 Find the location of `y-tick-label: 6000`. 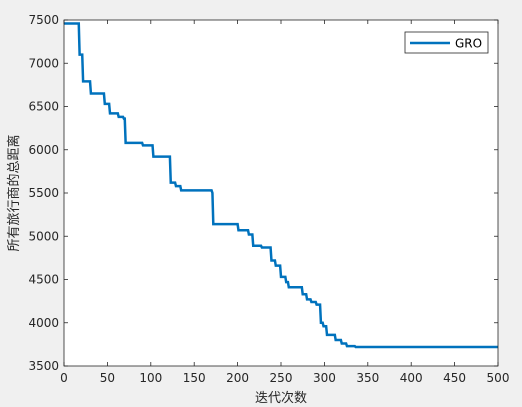

y-tick-label: 6000 is located at coordinates (43, 150).